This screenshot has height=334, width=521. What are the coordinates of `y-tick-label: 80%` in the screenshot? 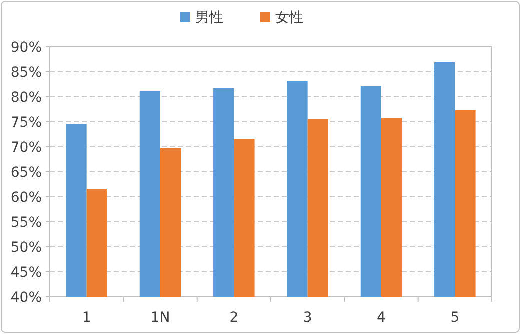 It's located at (26, 98).